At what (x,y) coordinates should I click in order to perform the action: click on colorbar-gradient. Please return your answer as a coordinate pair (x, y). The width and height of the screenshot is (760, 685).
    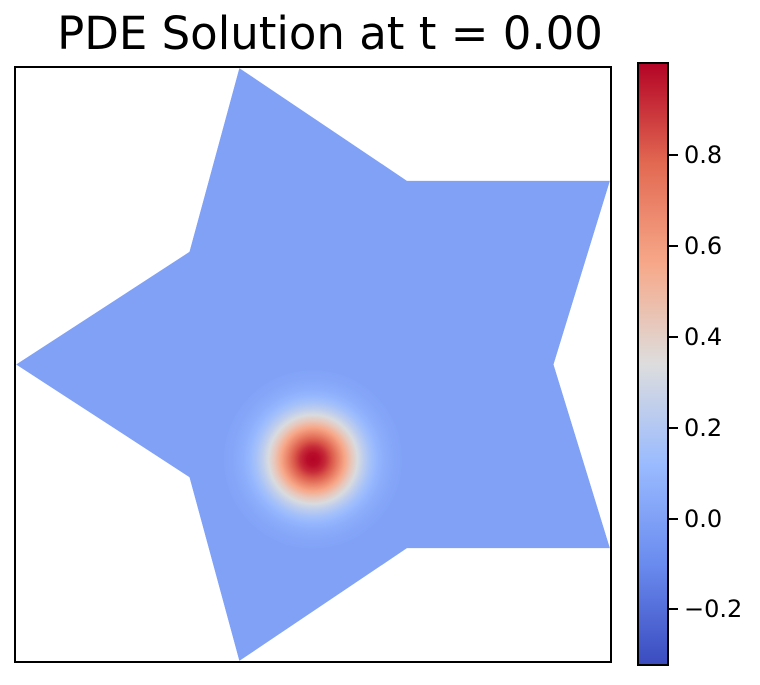
    Looking at the image, I should click on (653, 364).